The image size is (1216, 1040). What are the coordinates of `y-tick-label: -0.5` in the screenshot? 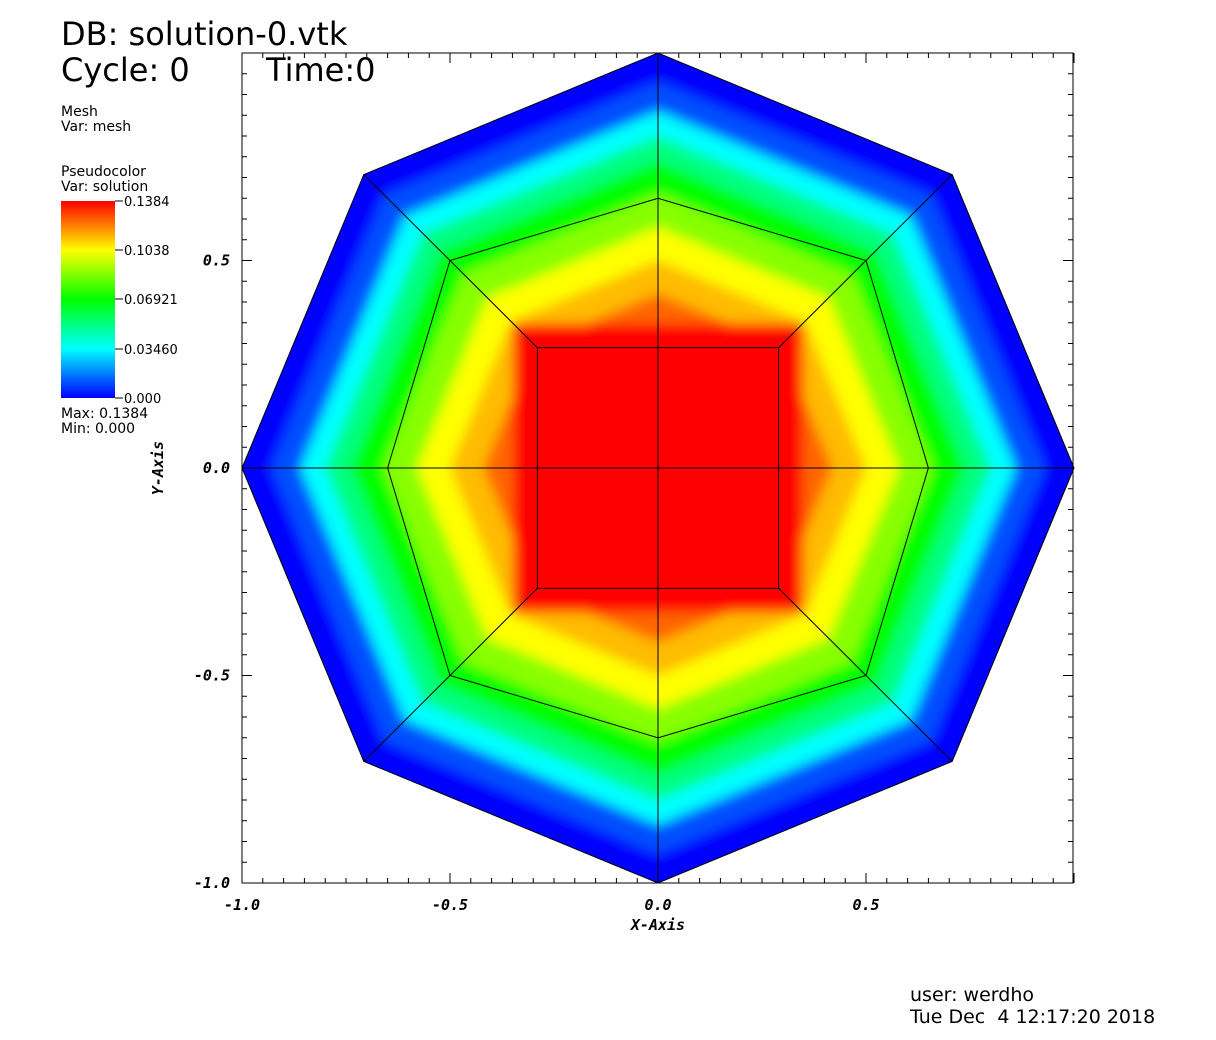 It's located at (212, 676).